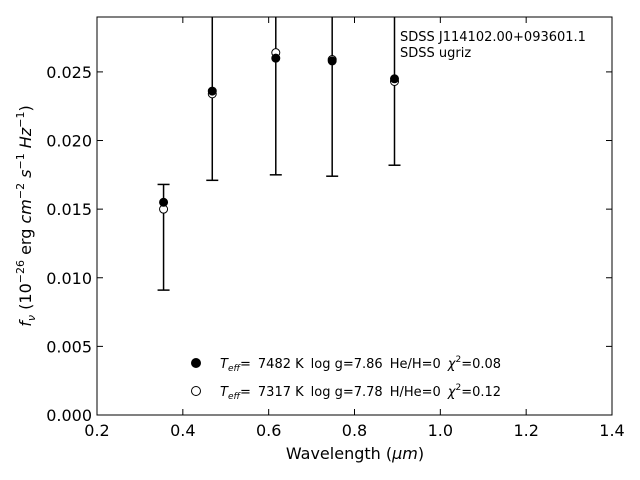 This screenshot has height=480, width=640. What do you see at coordinates (268, 430) in the screenshot?
I see `x-tick-label: 0.6` at bounding box center [268, 430].